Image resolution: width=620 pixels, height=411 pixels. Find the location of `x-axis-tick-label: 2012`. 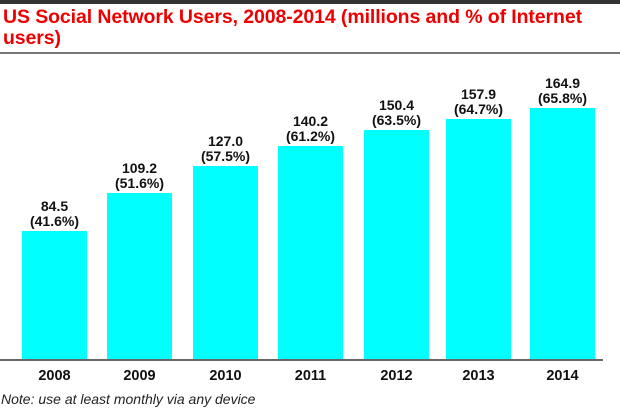

x-axis-tick-label: 2012 is located at coordinates (396, 376).